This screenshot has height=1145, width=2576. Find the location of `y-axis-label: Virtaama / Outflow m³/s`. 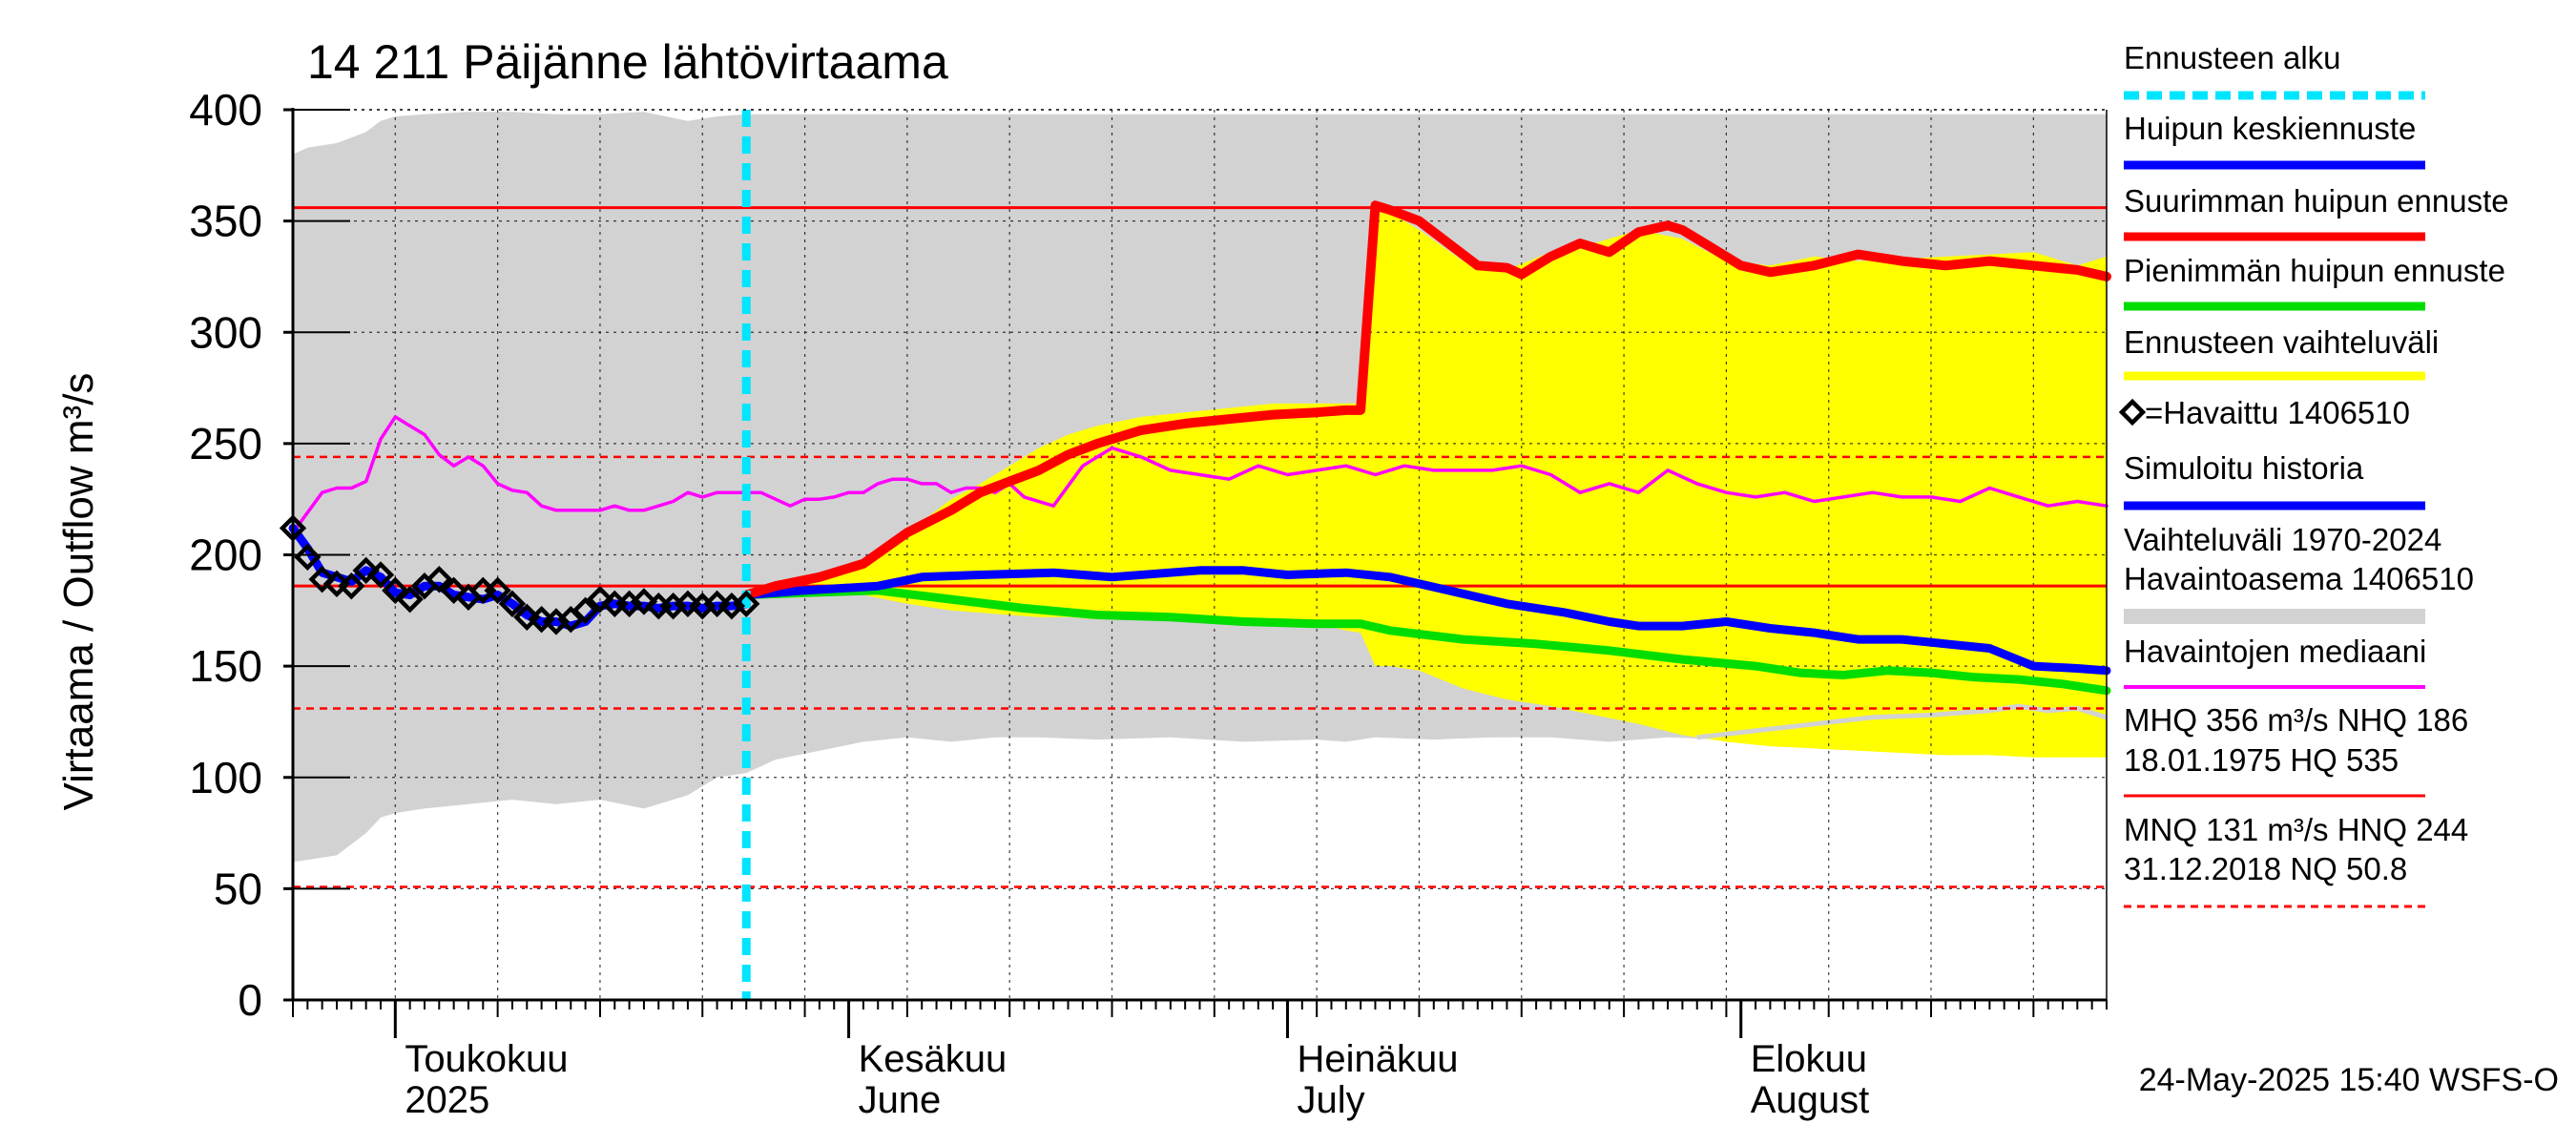

y-axis-label: Virtaama / Outflow m³/s is located at coordinates (78, 592).